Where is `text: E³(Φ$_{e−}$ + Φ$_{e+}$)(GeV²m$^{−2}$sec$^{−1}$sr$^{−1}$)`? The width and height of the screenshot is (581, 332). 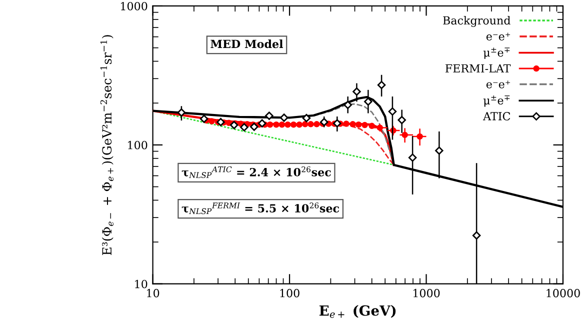 text: E³(Φ$_{e−}$ + Φ$_{e+}$)(GeV²m$^{−2}$sec$^{−1}$sr$^{−1}$) is located at coordinates (107, 145).